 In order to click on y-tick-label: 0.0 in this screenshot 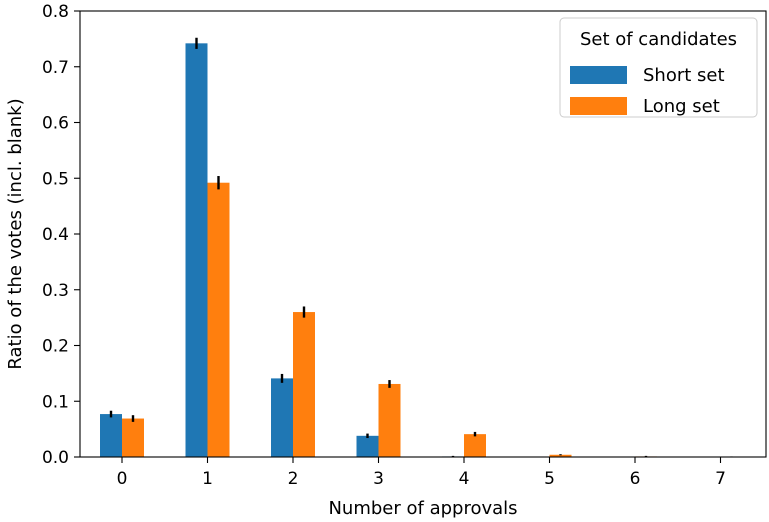, I will do `click(55, 458)`.